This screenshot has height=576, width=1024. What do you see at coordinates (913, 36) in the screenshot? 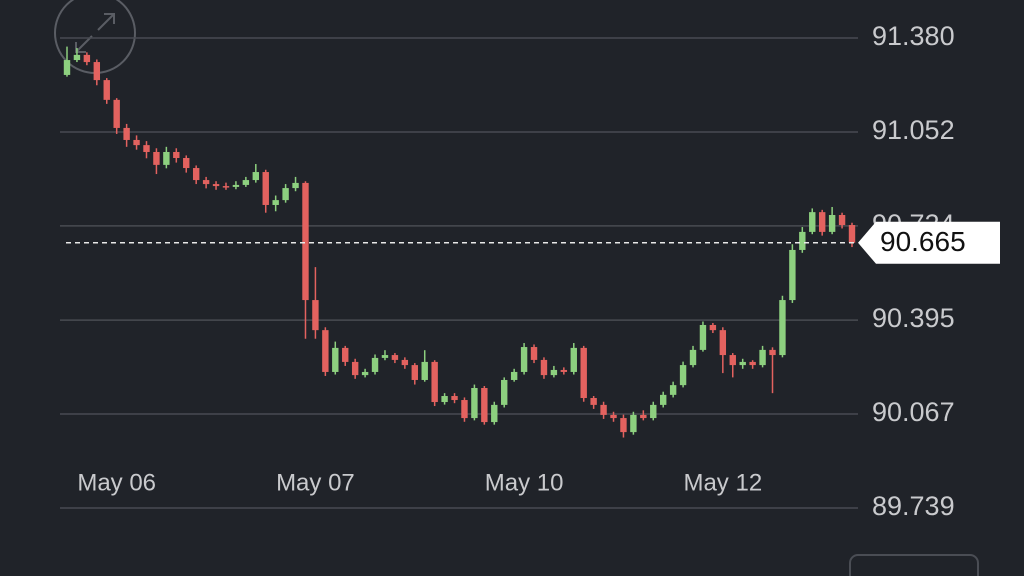
I see `y-tick-label: 91.380` at bounding box center [913, 36].